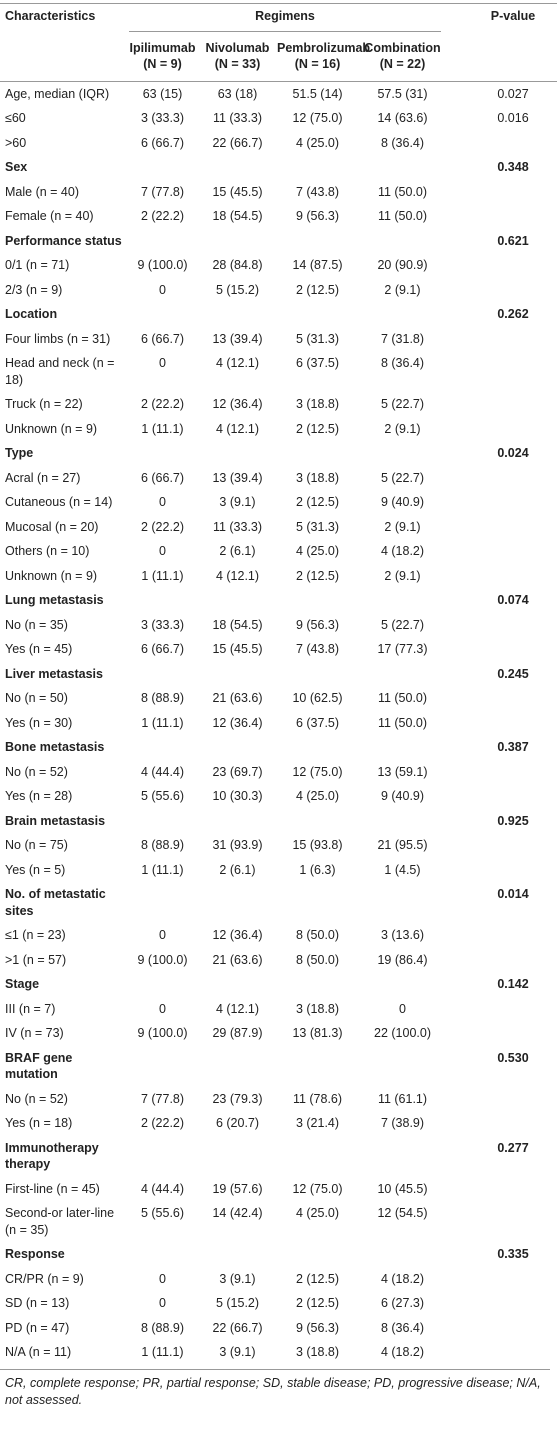  Describe the element at coordinates (402, 1213) in the screenshot. I see `cell: 12 (54.5)` at that location.